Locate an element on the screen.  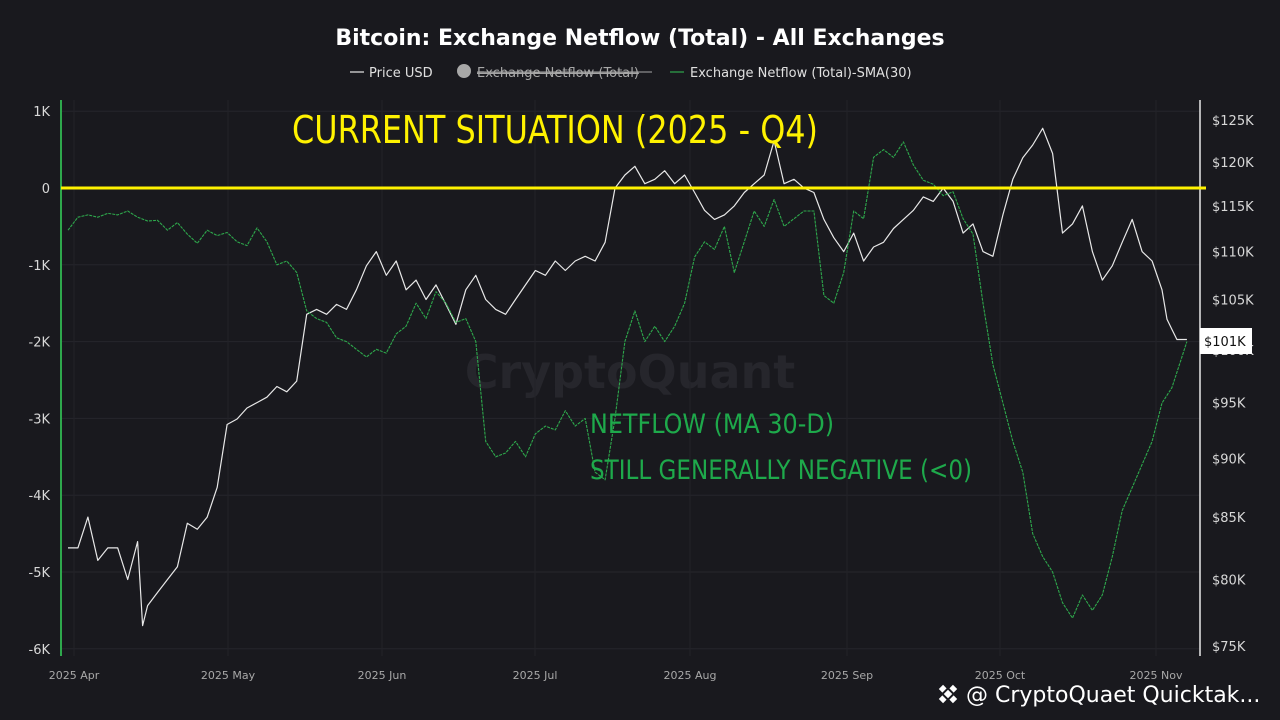
legend-label-netflow: Exchange Netflow (Total) is located at coordinates (558, 73).